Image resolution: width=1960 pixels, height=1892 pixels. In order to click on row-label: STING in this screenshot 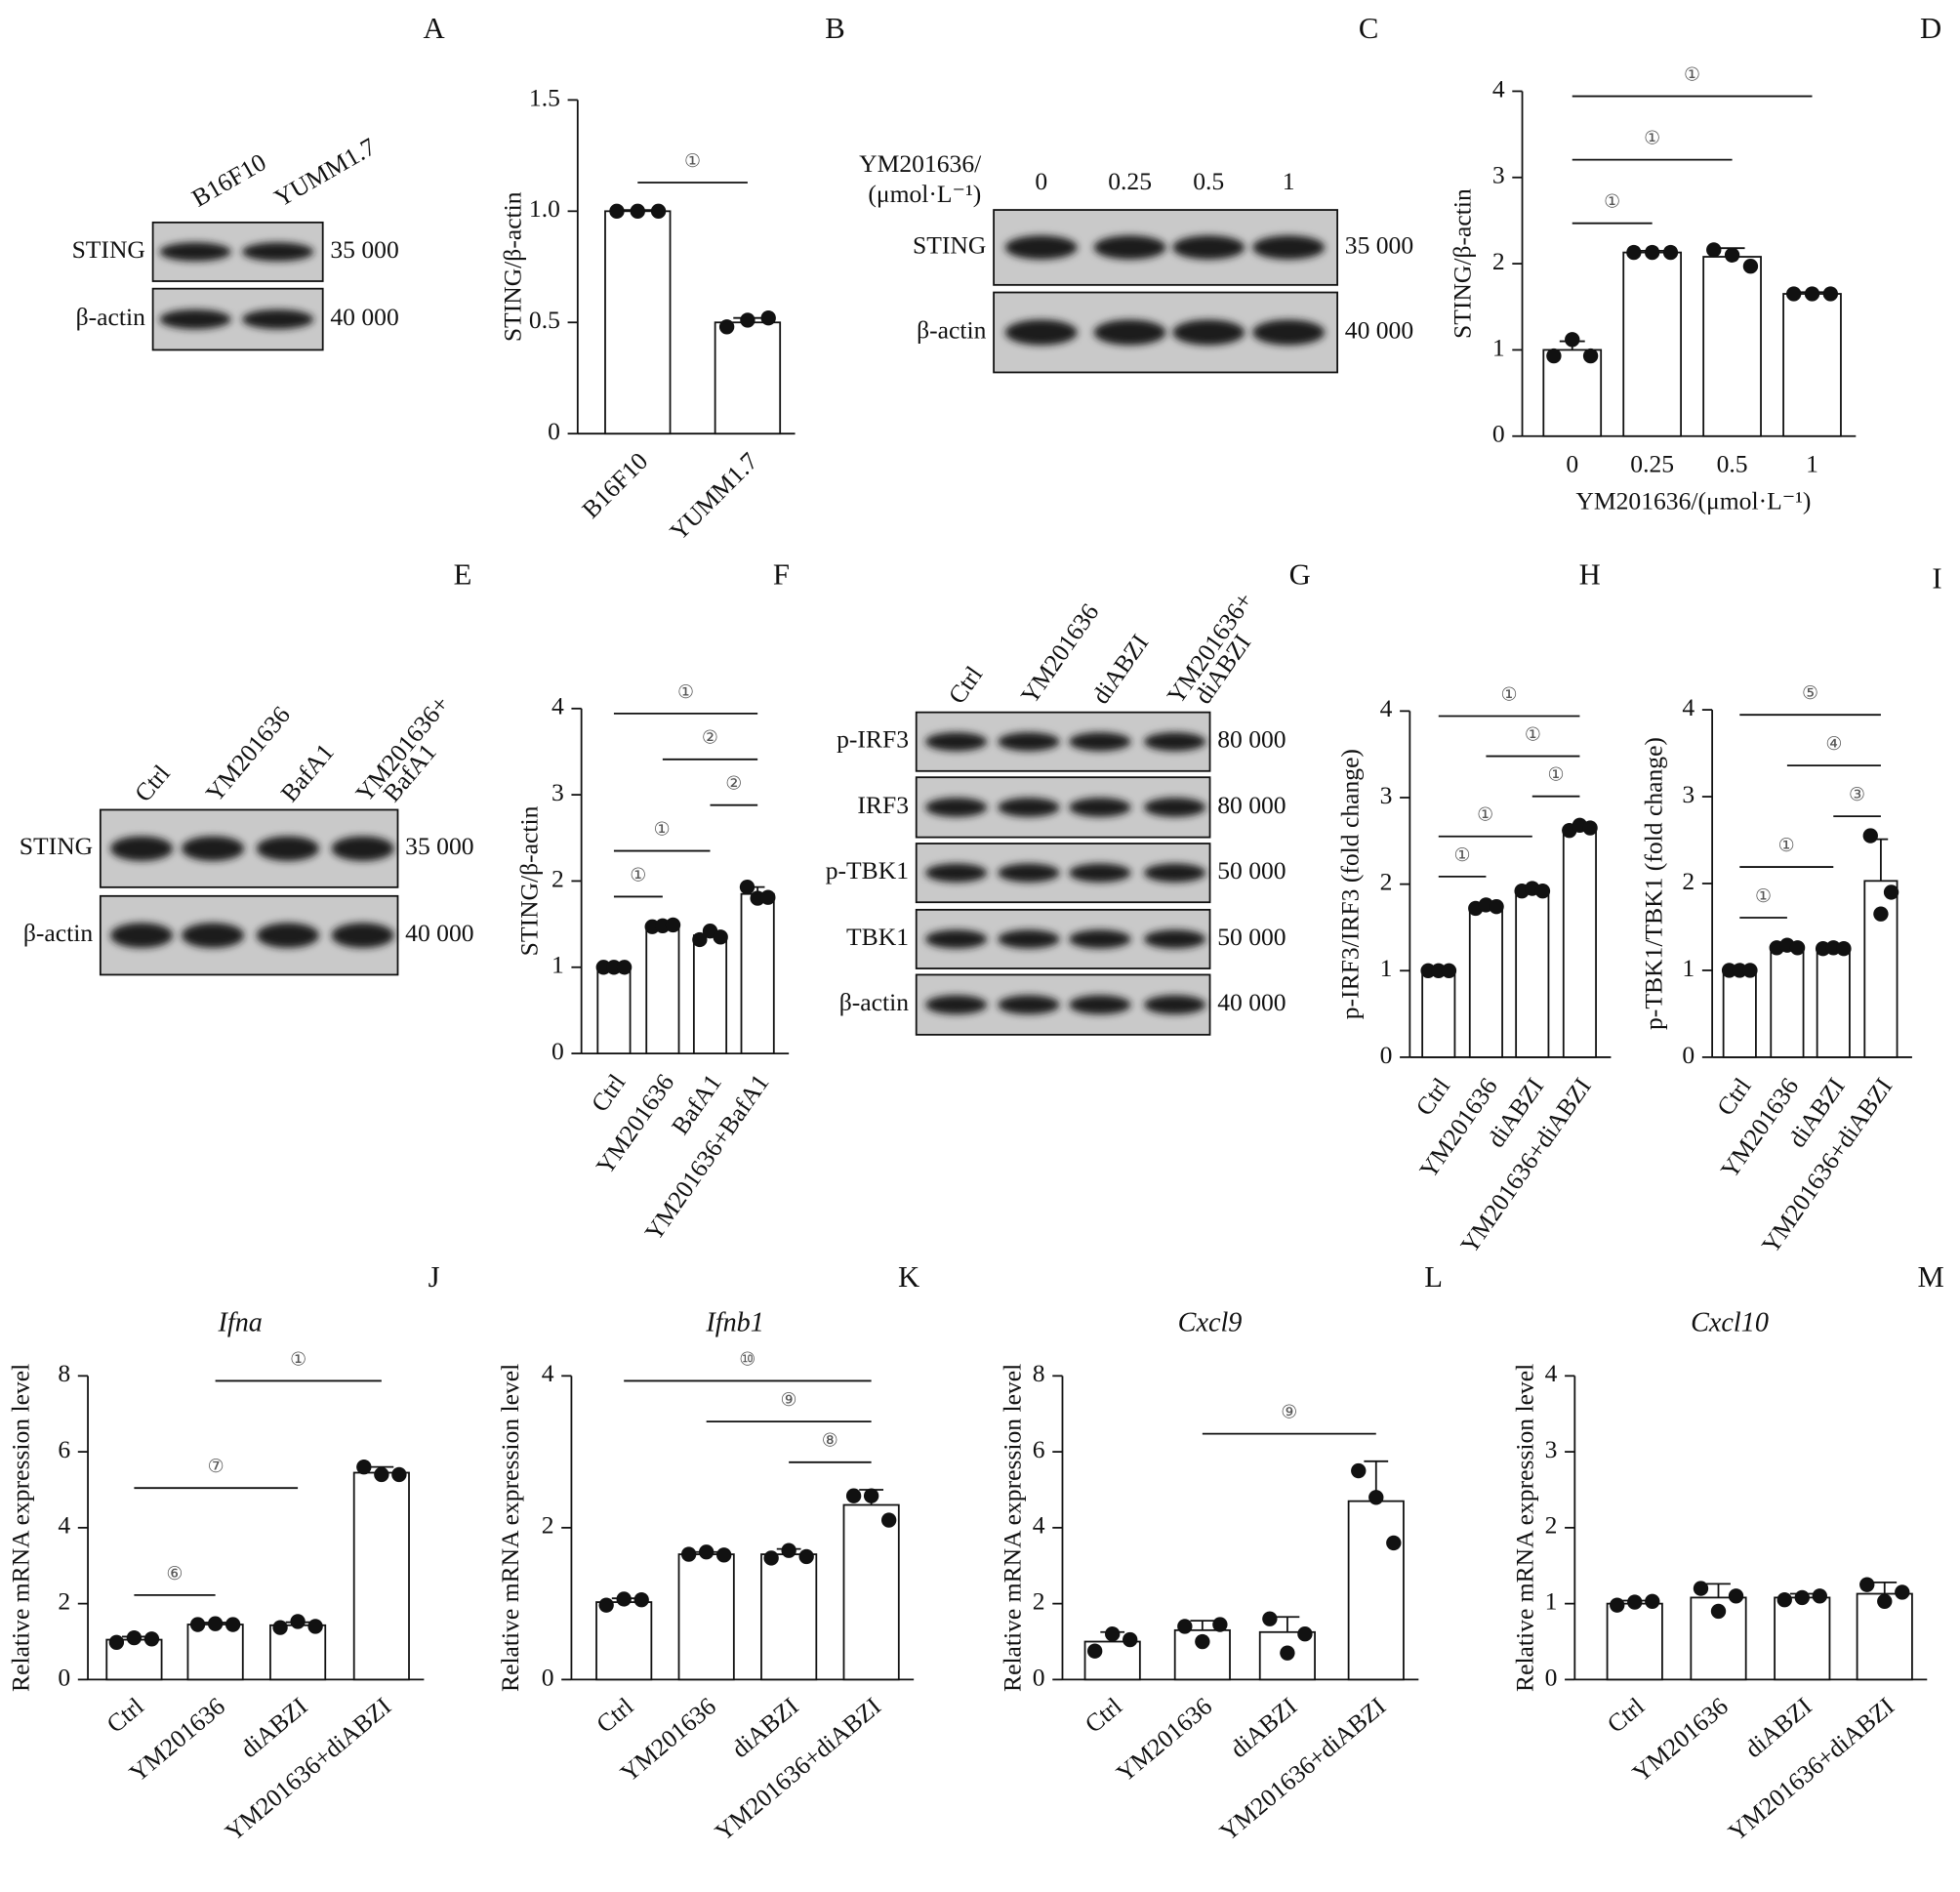, I will do `click(57, 846)`.